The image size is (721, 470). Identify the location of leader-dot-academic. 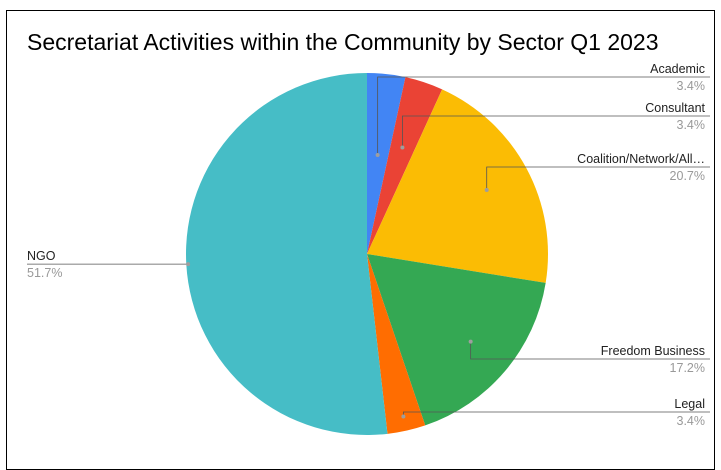
(377, 155).